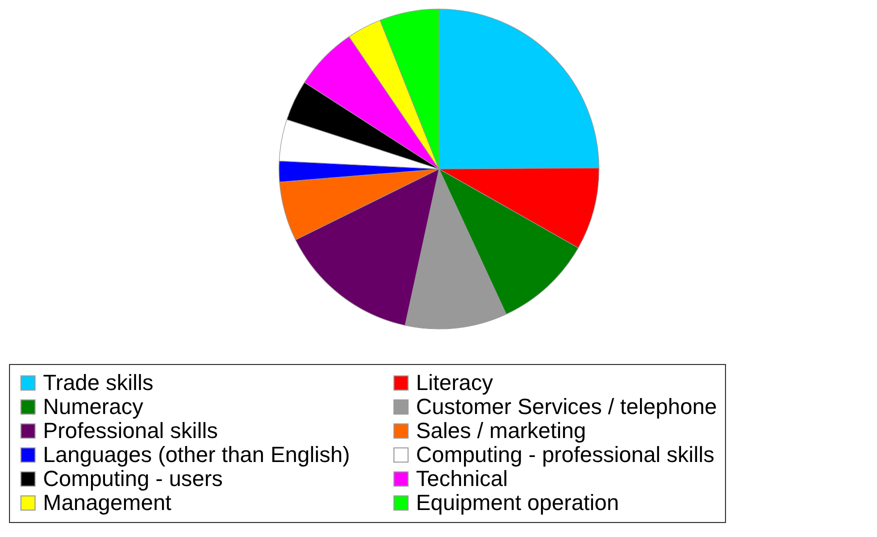 Image resolution: width=877 pixels, height=537 pixels. I want to click on legend-label: Trade skills, so click(98, 382).